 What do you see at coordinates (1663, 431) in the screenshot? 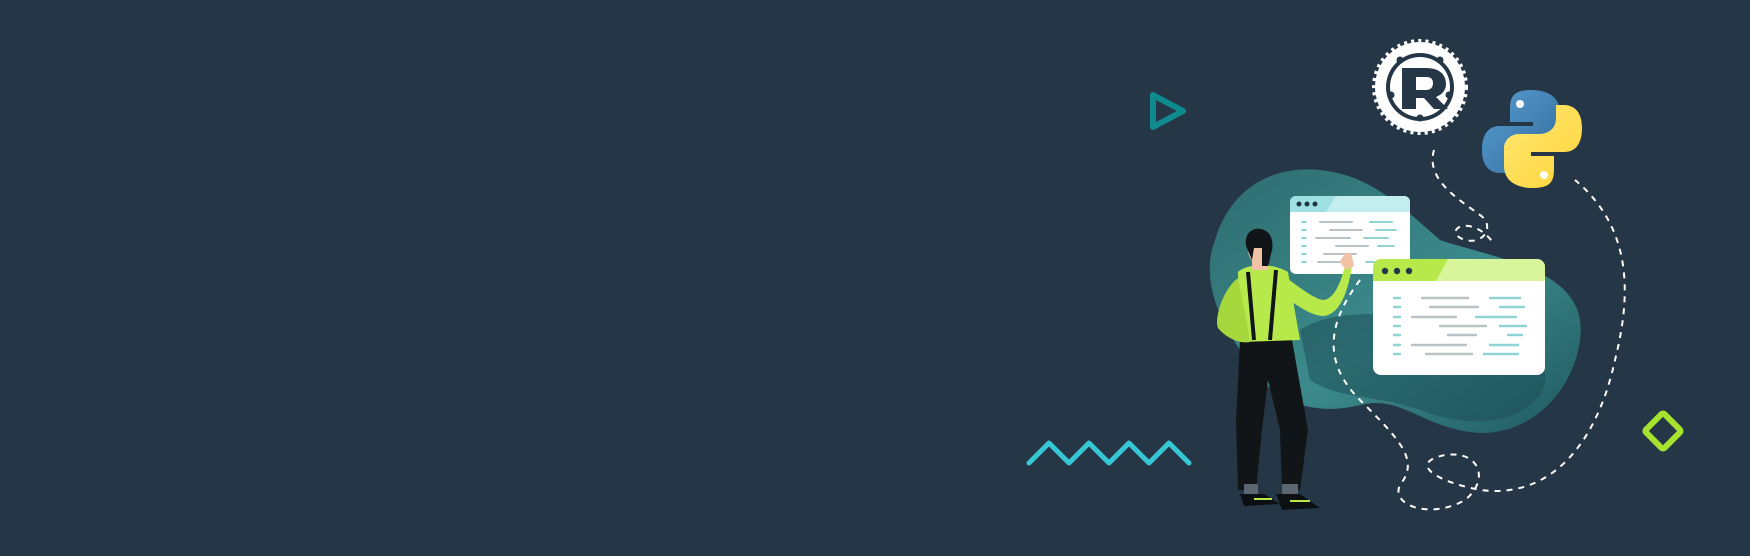
I see `diamond-decoration` at bounding box center [1663, 431].